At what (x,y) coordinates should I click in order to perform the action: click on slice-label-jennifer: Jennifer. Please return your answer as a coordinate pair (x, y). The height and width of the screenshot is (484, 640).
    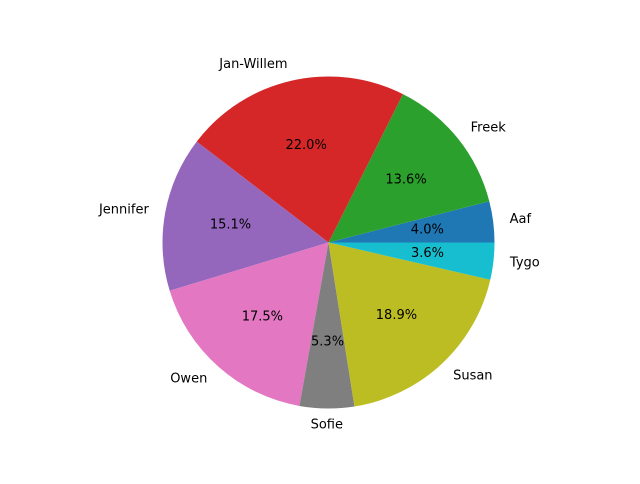
    Looking at the image, I should click on (123, 209).